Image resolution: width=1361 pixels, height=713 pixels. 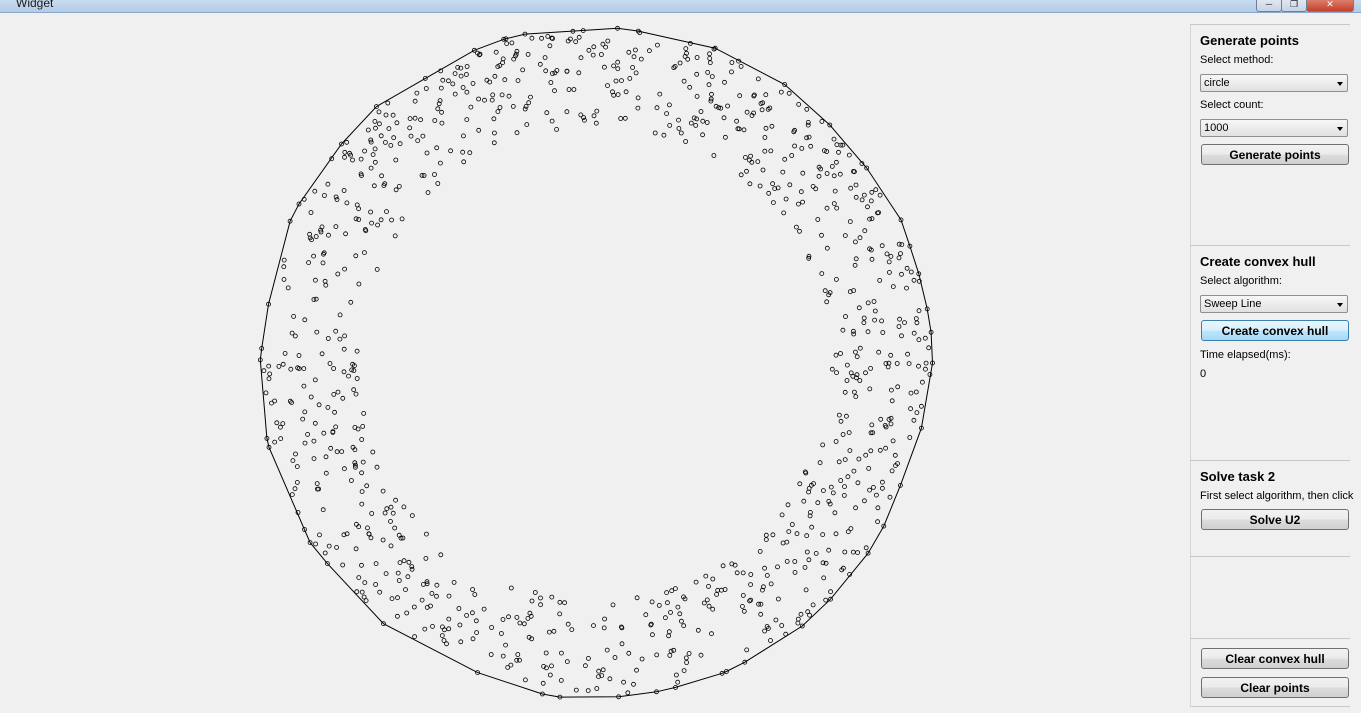 What do you see at coordinates (1275, 687) in the screenshot?
I see `clear-points-button: Clear points` at bounding box center [1275, 687].